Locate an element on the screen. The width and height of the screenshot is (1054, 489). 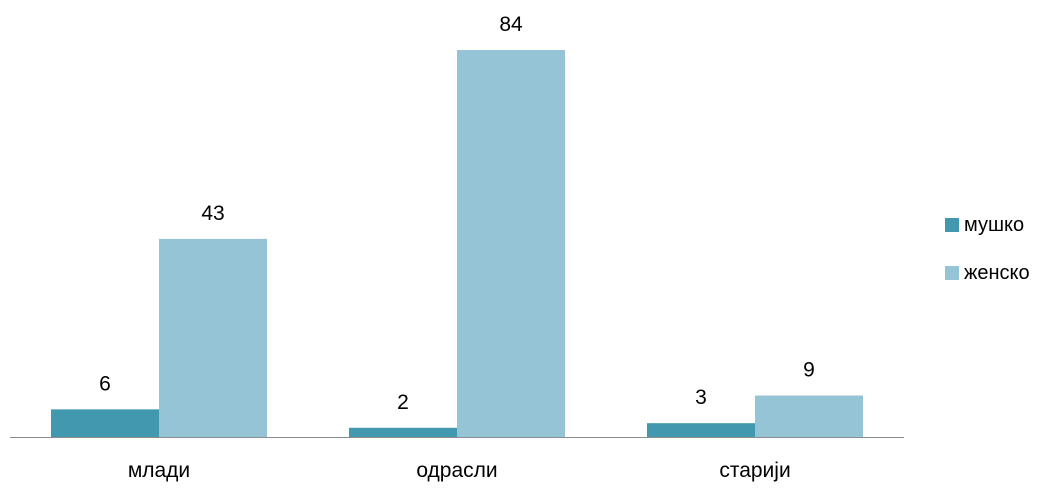
legend-item: мушко is located at coordinates (984, 225).